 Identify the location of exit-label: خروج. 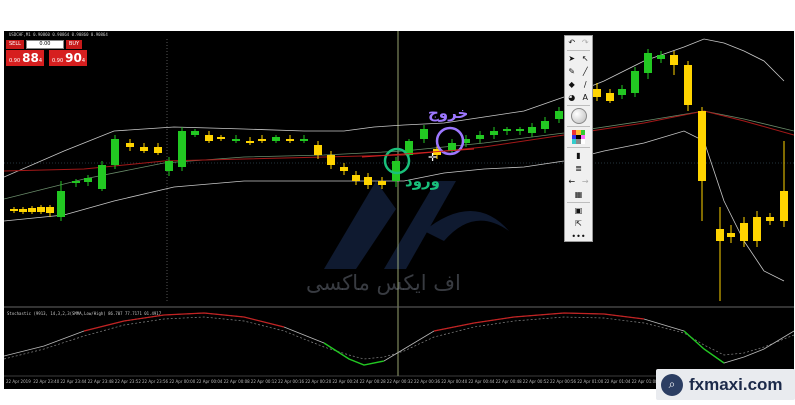
(448, 113).